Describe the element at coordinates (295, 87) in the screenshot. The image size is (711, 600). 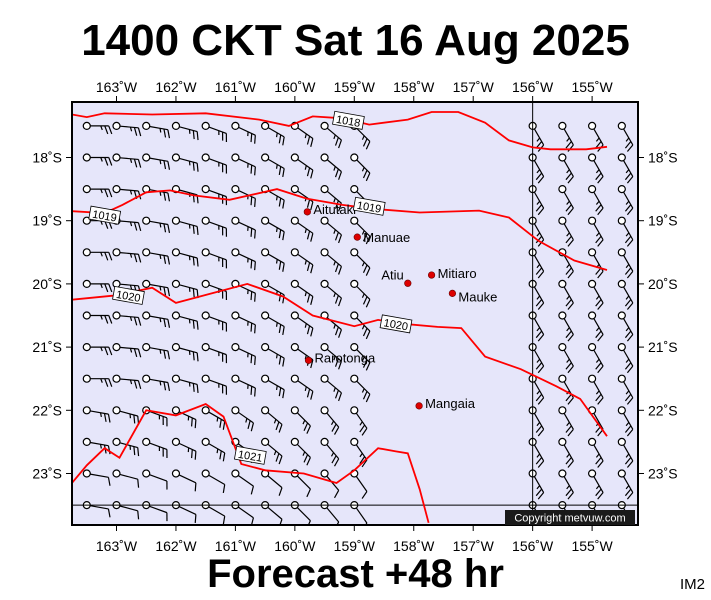
I see `lon-tick-top: 160˚W` at that location.